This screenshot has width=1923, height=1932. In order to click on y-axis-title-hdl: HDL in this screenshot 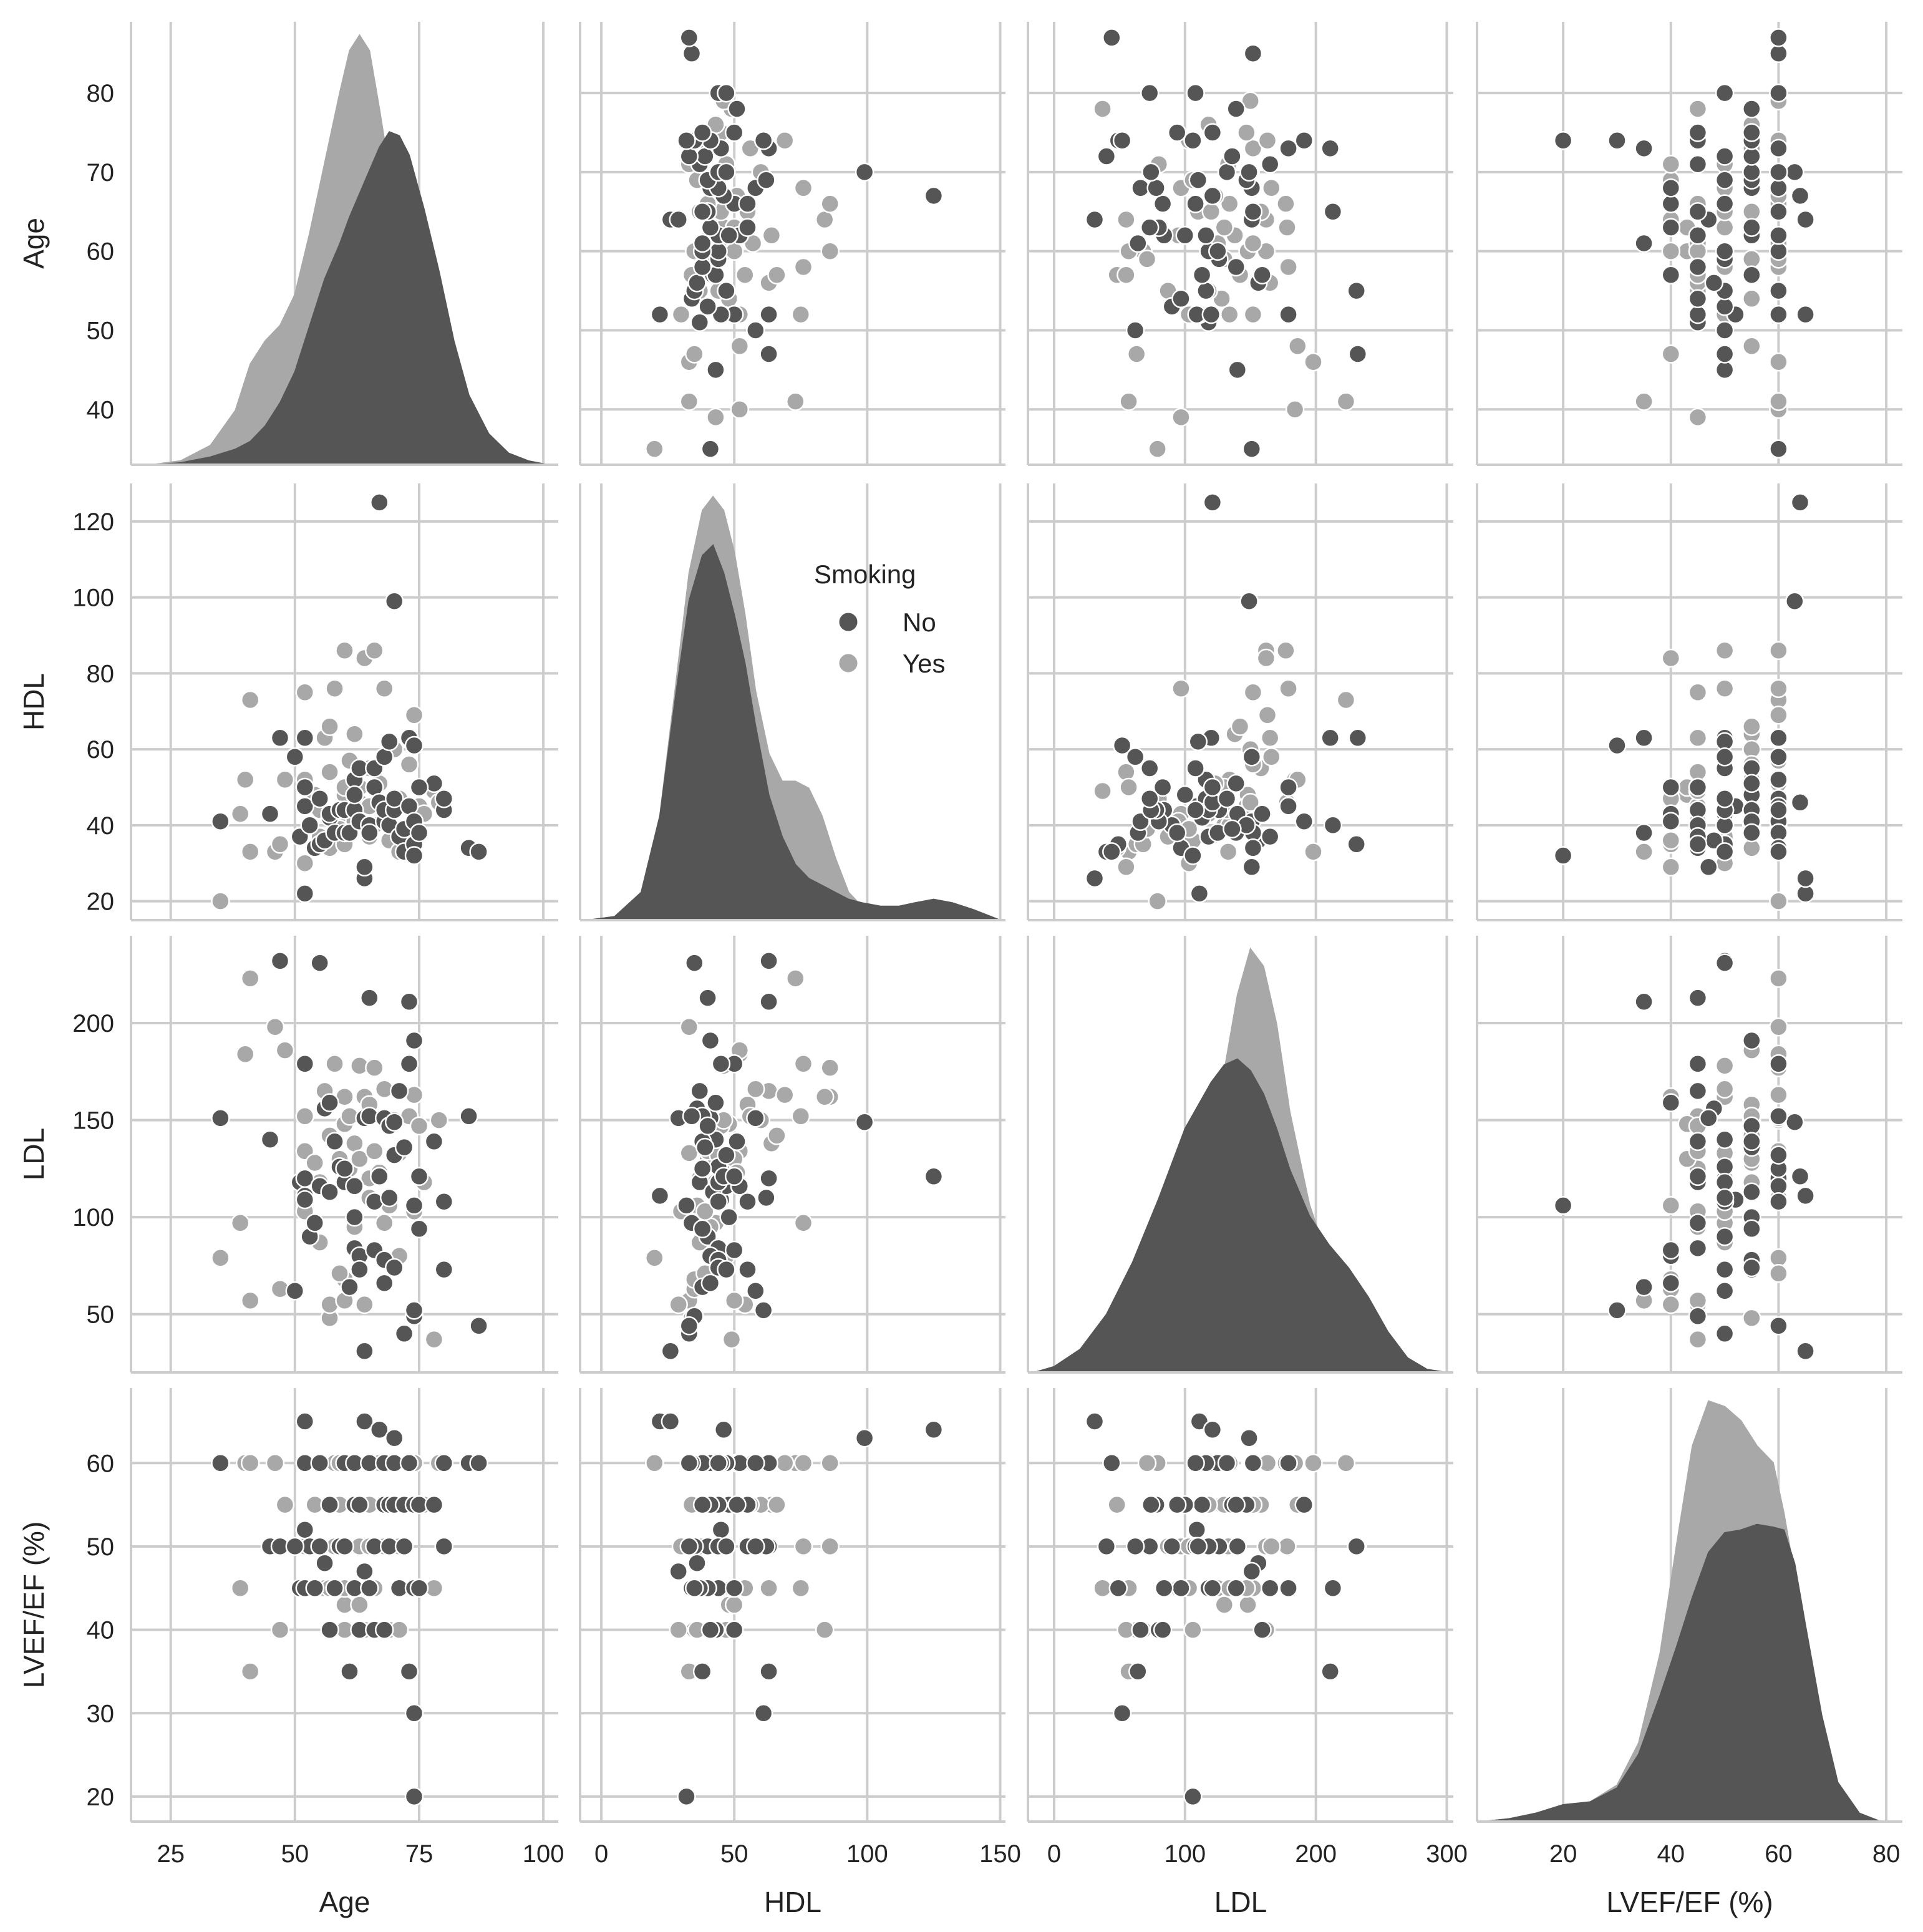, I will do `click(33, 702)`.